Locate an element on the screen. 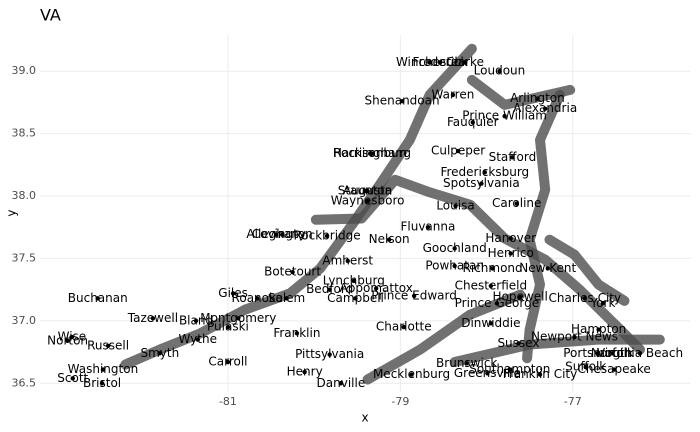 This screenshot has height=432, width=700. y-tick-label: 38.5 is located at coordinates (24, 133).